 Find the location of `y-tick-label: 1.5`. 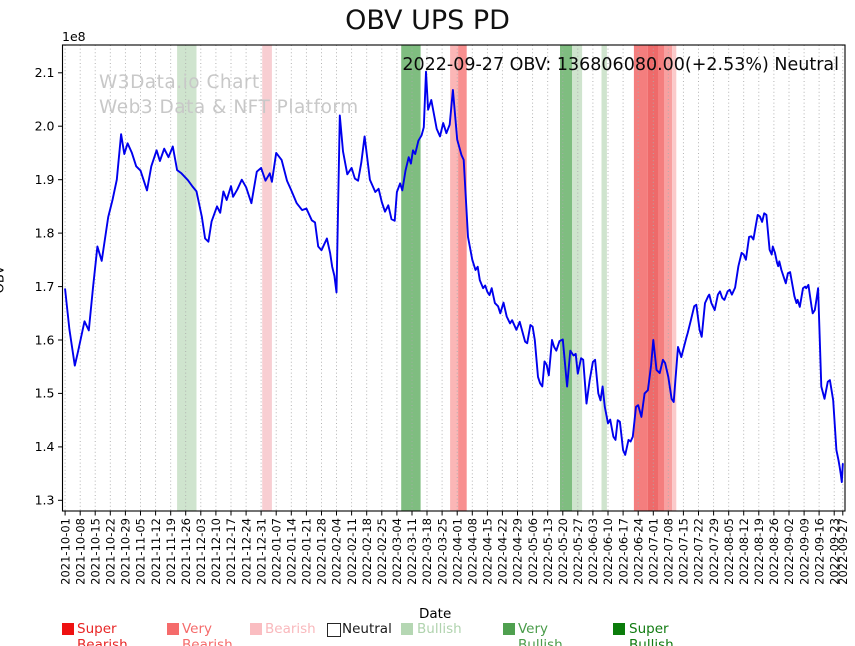

y-tick-label: 1.5 is located at coordinates (45, 393).